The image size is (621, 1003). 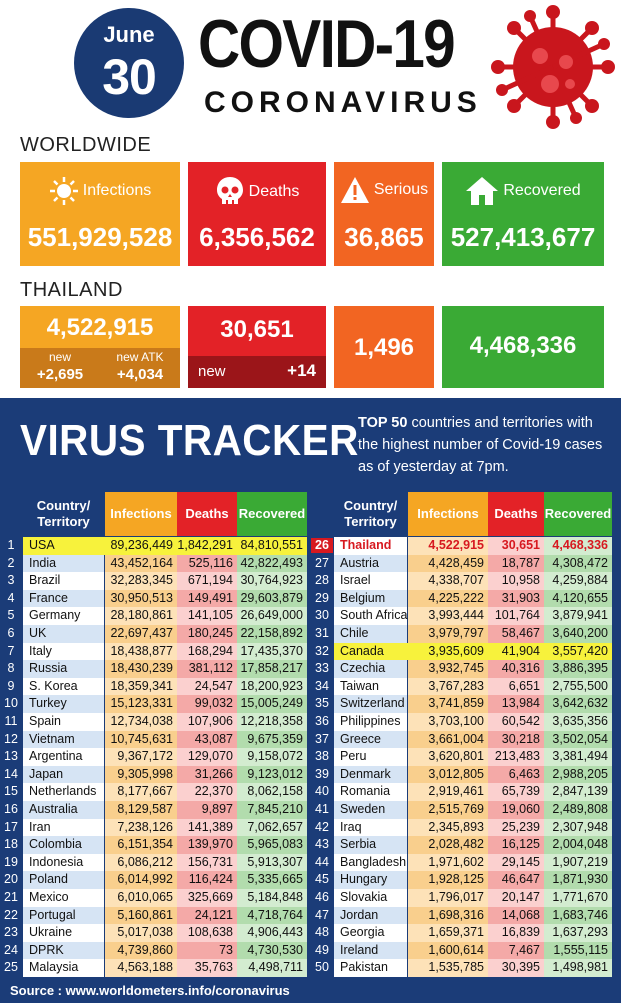 What do you see at coordinates (456, 809) in the screenshot?
I see `infections-cell: 2,515,769` at bounding box center [456, 809].